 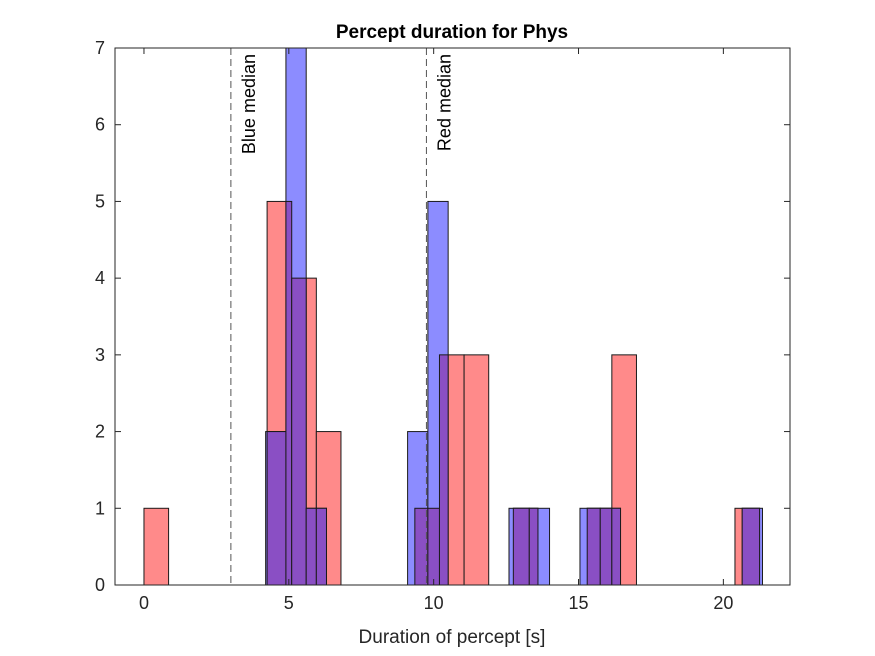 What do you see at coordinates (100, 508) in the screenshot?
I see `y-tick-label: 1` at bounding box center [100, 508].